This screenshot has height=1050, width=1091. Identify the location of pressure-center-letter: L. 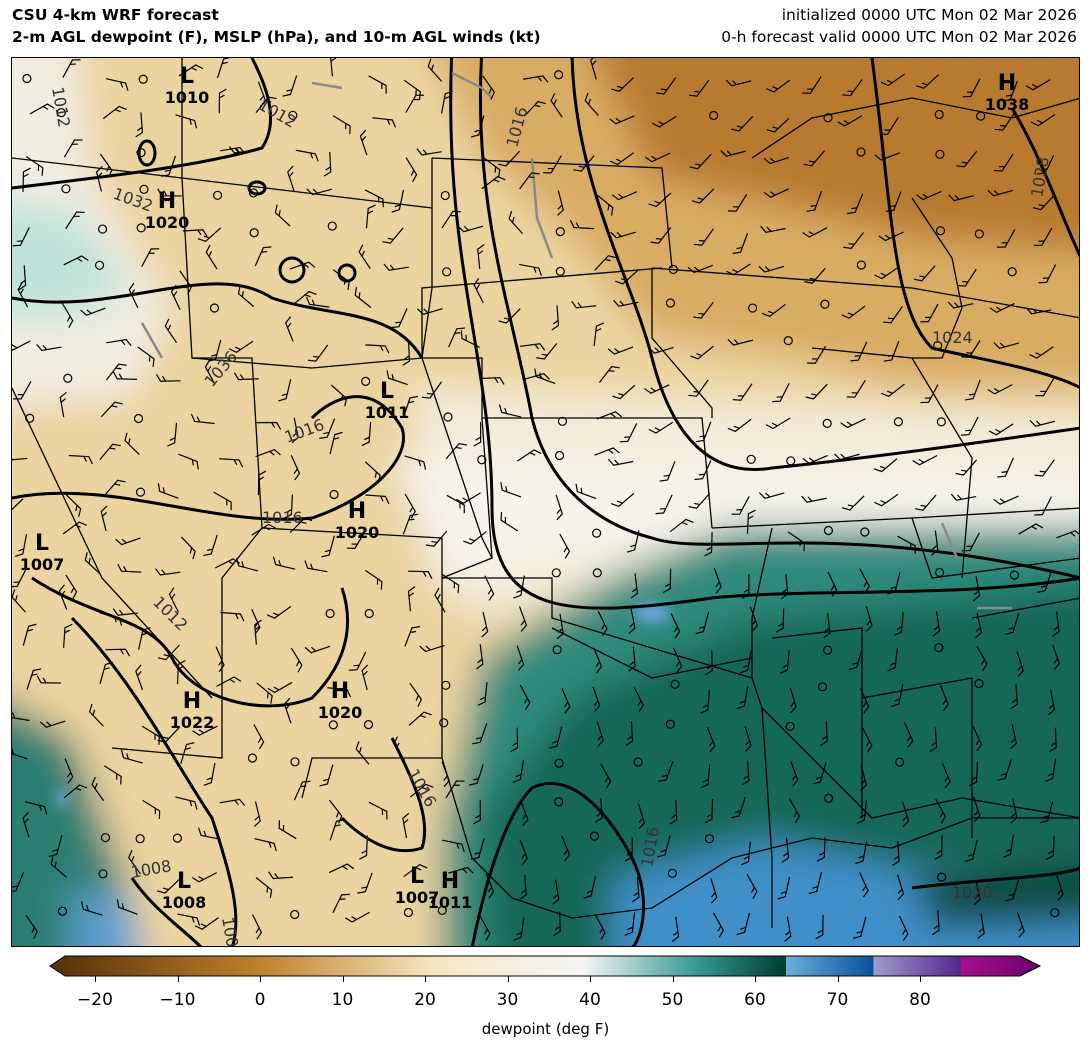
(387, 391).